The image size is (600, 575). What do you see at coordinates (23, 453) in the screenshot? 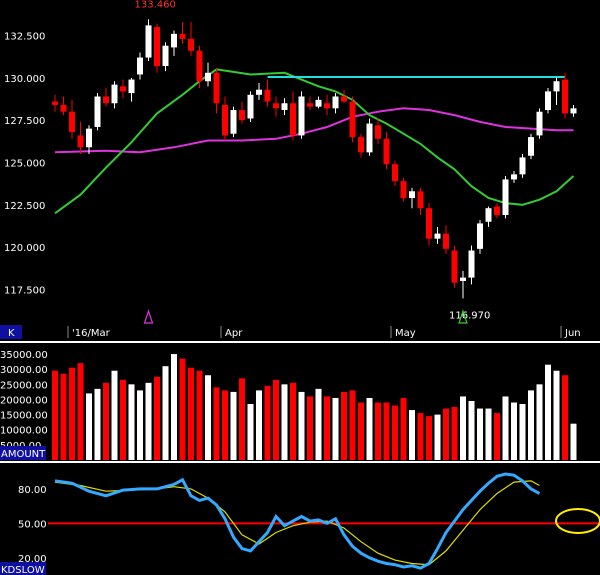
I see `volume-panel-label: AMOUNT` at bounding box center [23, 453].